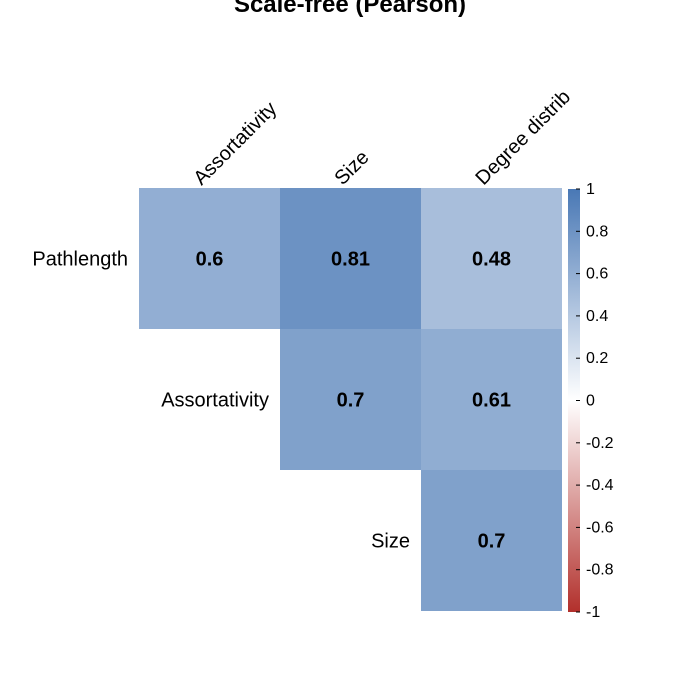 The image size is (700, 700). I want to click on legend-tick-label: 0.4, so click(597, 316).